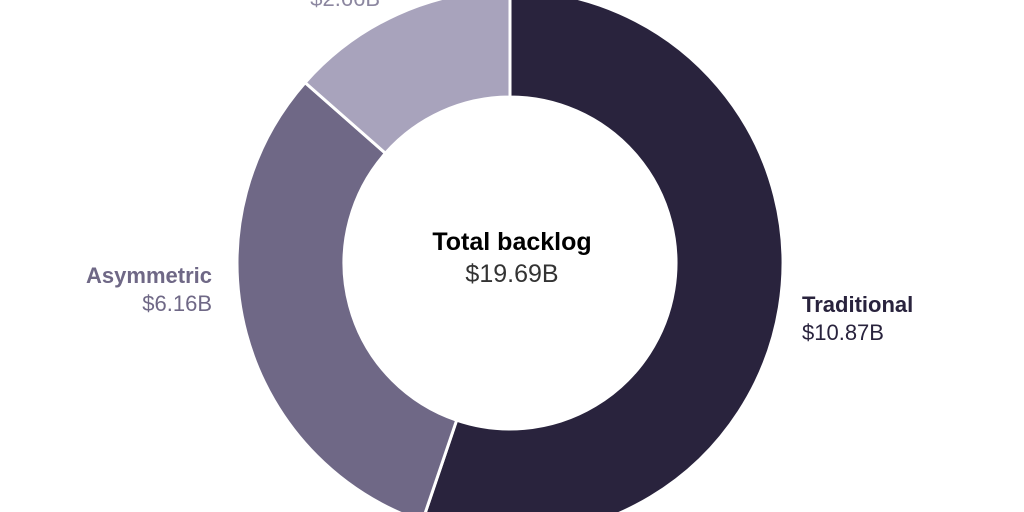 This screenshot has height=512, width=1024. I want to click on slice-value: $10.87B, so click(843, 332).